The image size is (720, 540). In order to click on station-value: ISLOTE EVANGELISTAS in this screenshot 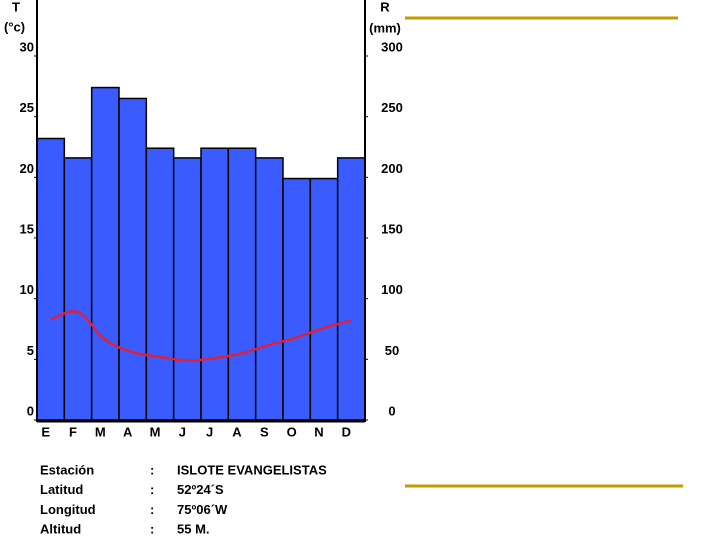, I will do `click(252, 469)`.